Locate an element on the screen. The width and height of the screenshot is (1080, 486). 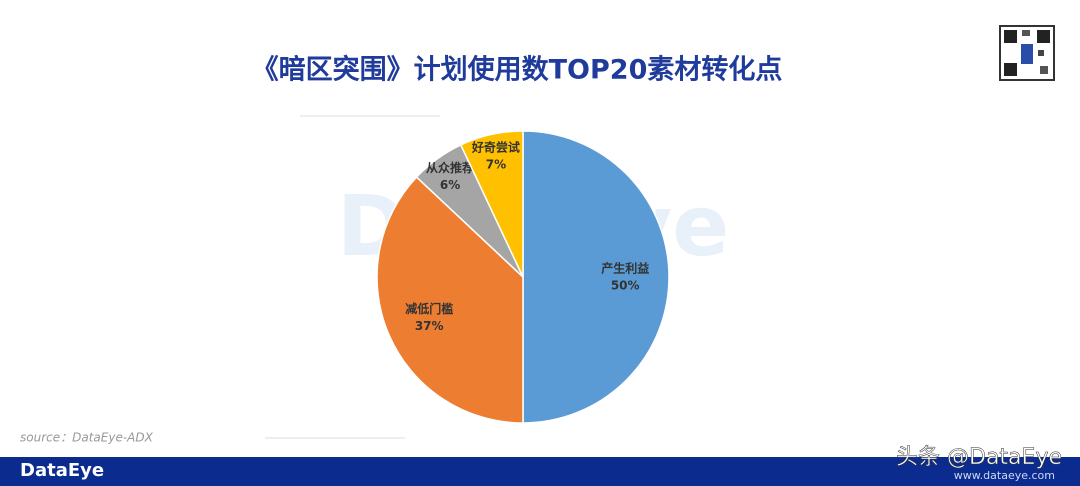
qr-code is located at coordinates (1027, 53).